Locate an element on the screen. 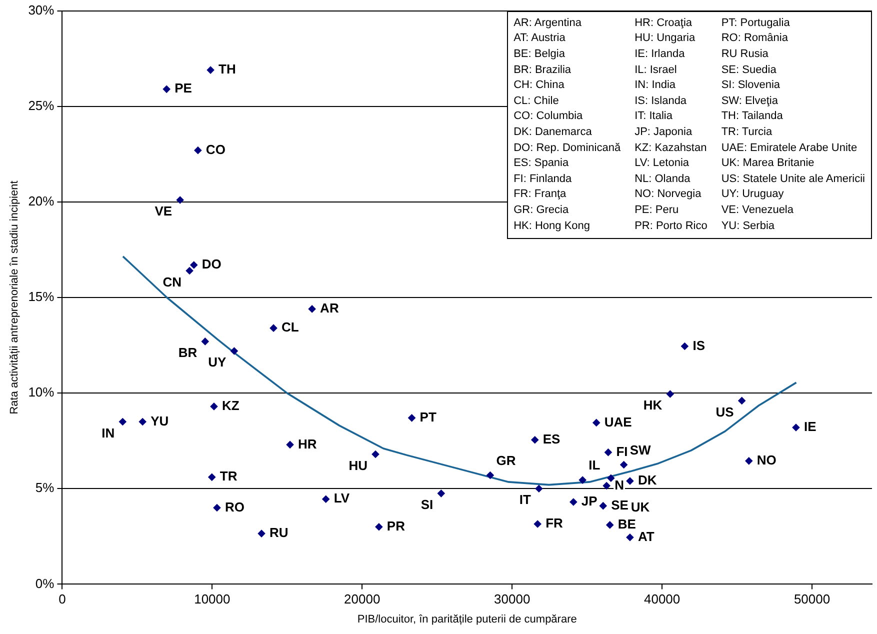  annotation: SE: Suedia is located at coordinates (749, 70).